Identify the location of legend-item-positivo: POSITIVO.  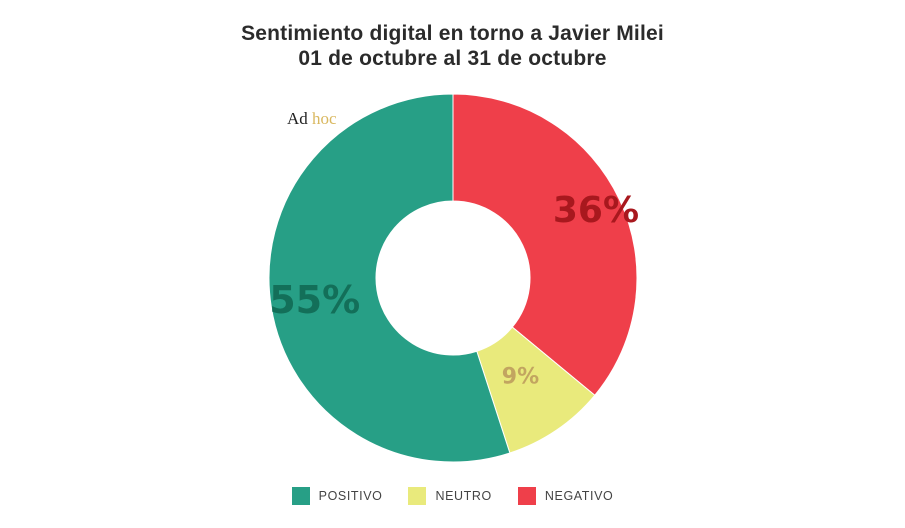
(337, 496).